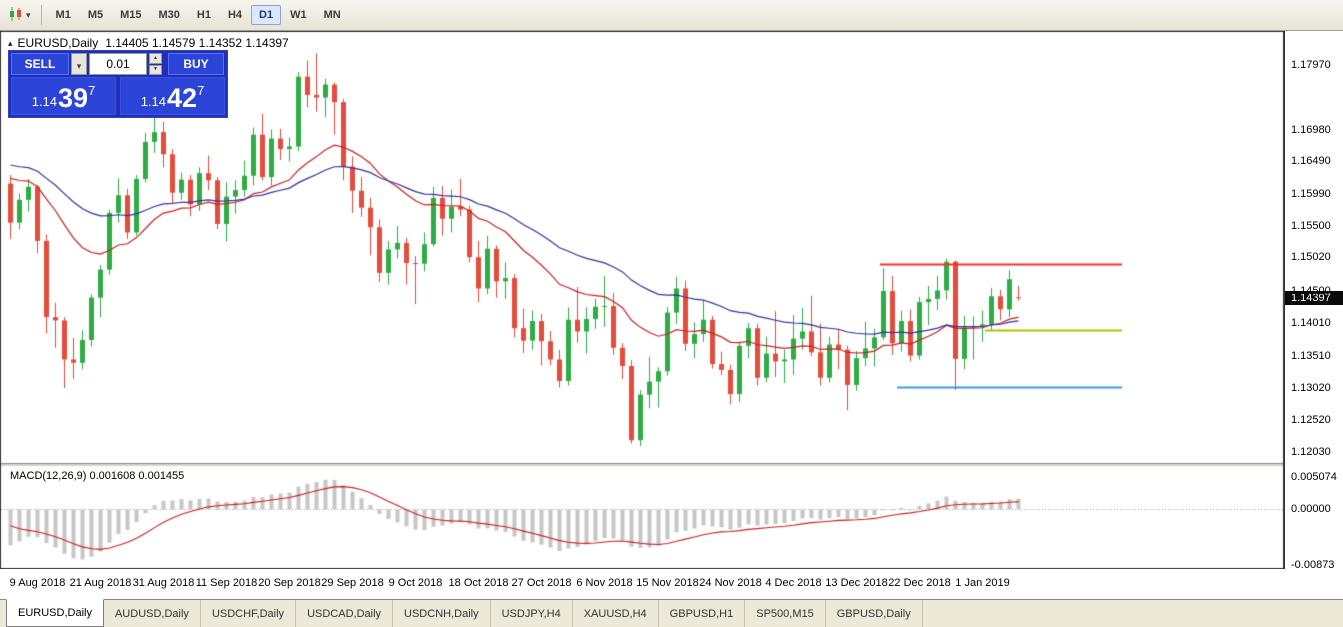  What do you see at coordinates (44, 101) in the screenshot?
I see `sell-price-prefix: 1.14` at bounding box center [44, 101].